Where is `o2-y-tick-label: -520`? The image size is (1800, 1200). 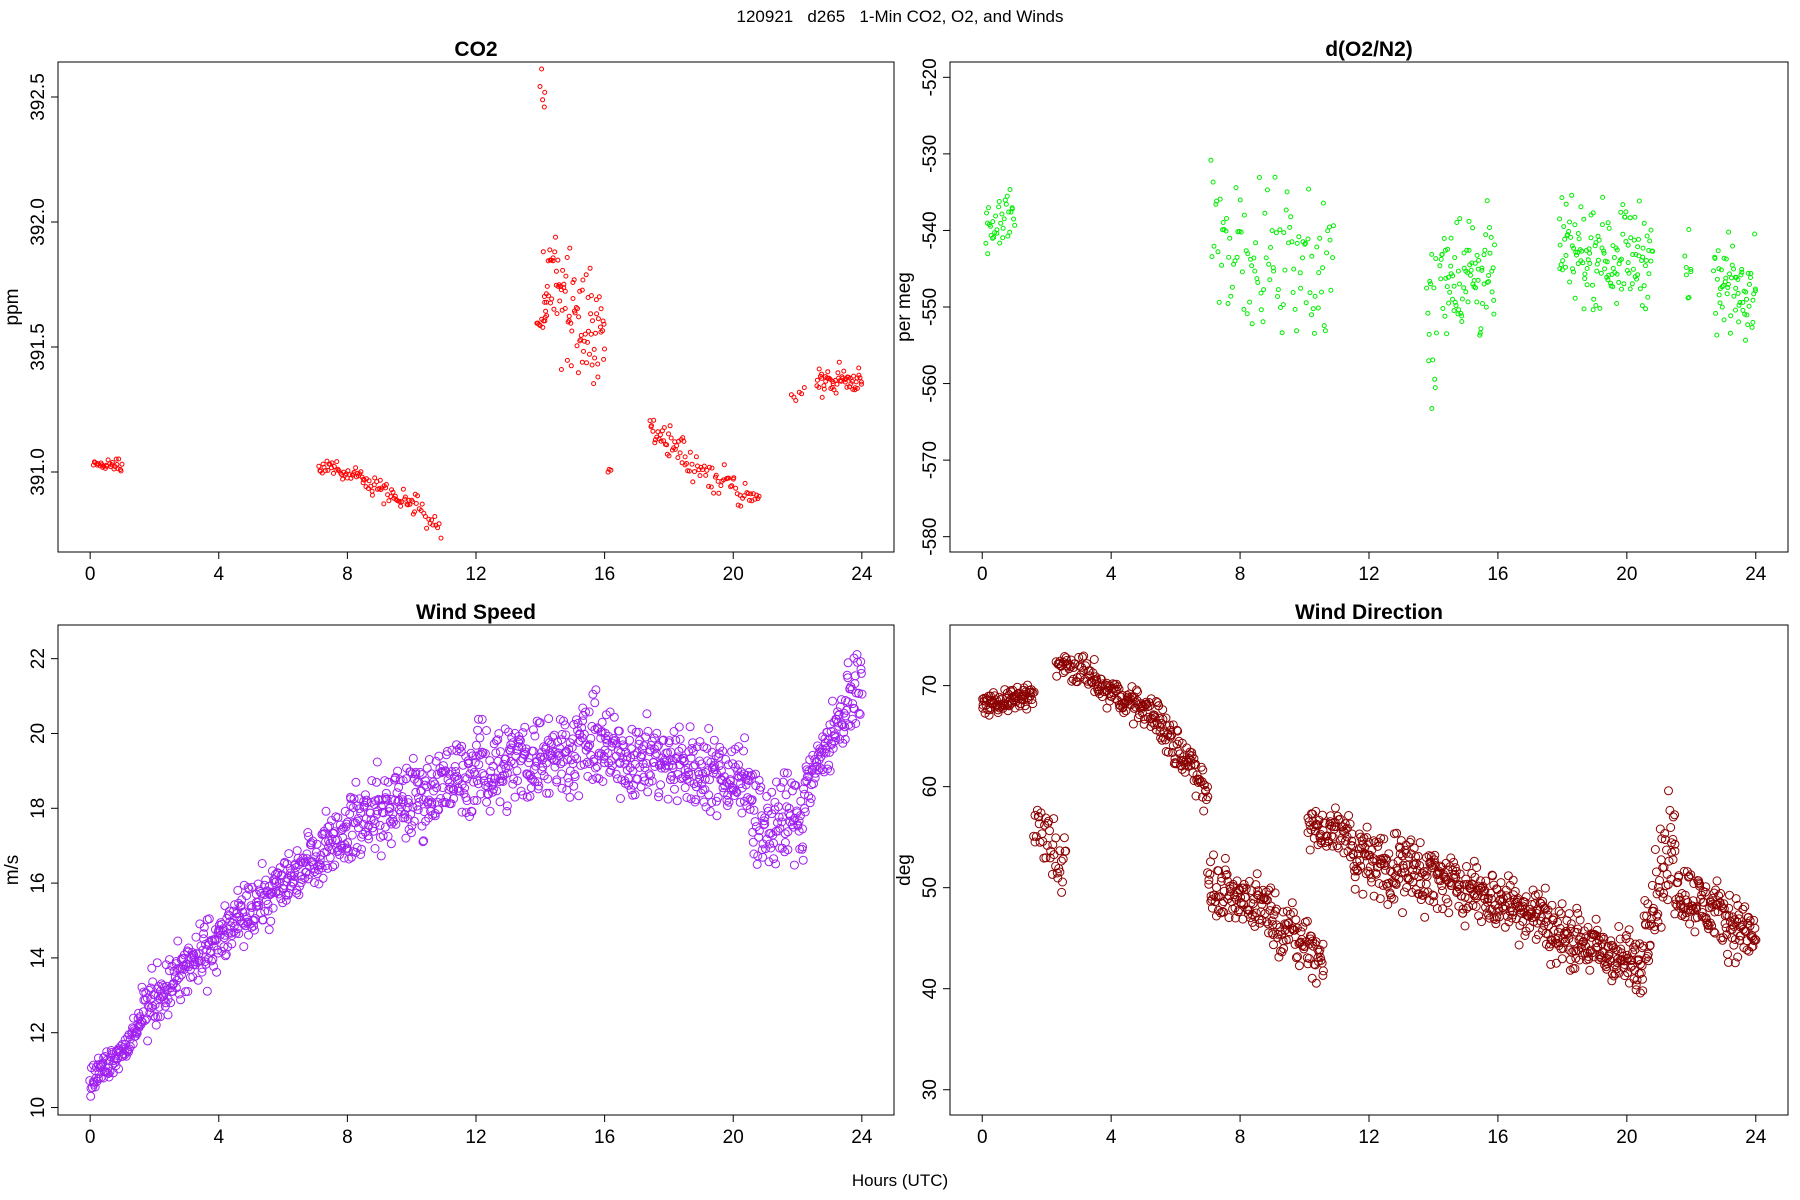
o2-y-tick-label: -520 is located at coordinates (930, 77).